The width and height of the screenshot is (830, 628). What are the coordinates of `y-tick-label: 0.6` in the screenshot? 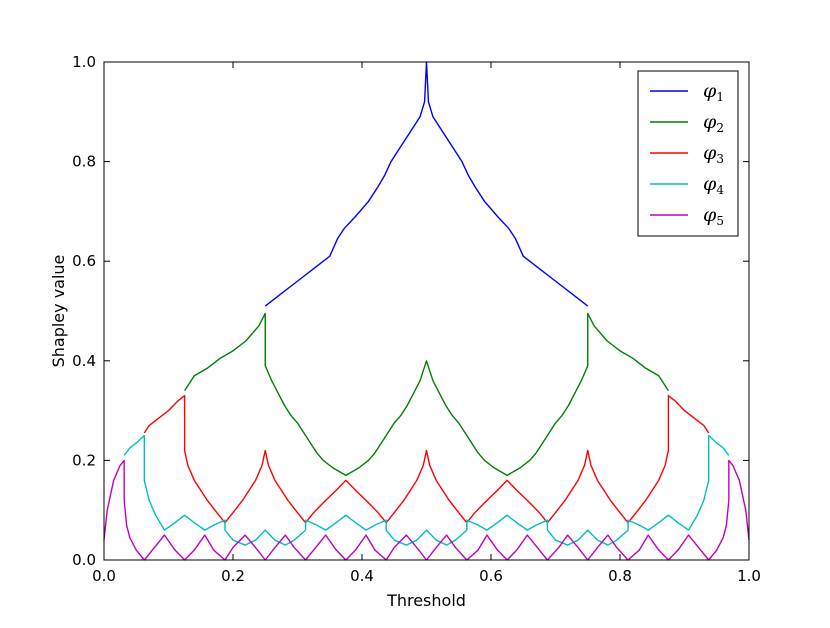 It's located at (84, 261).